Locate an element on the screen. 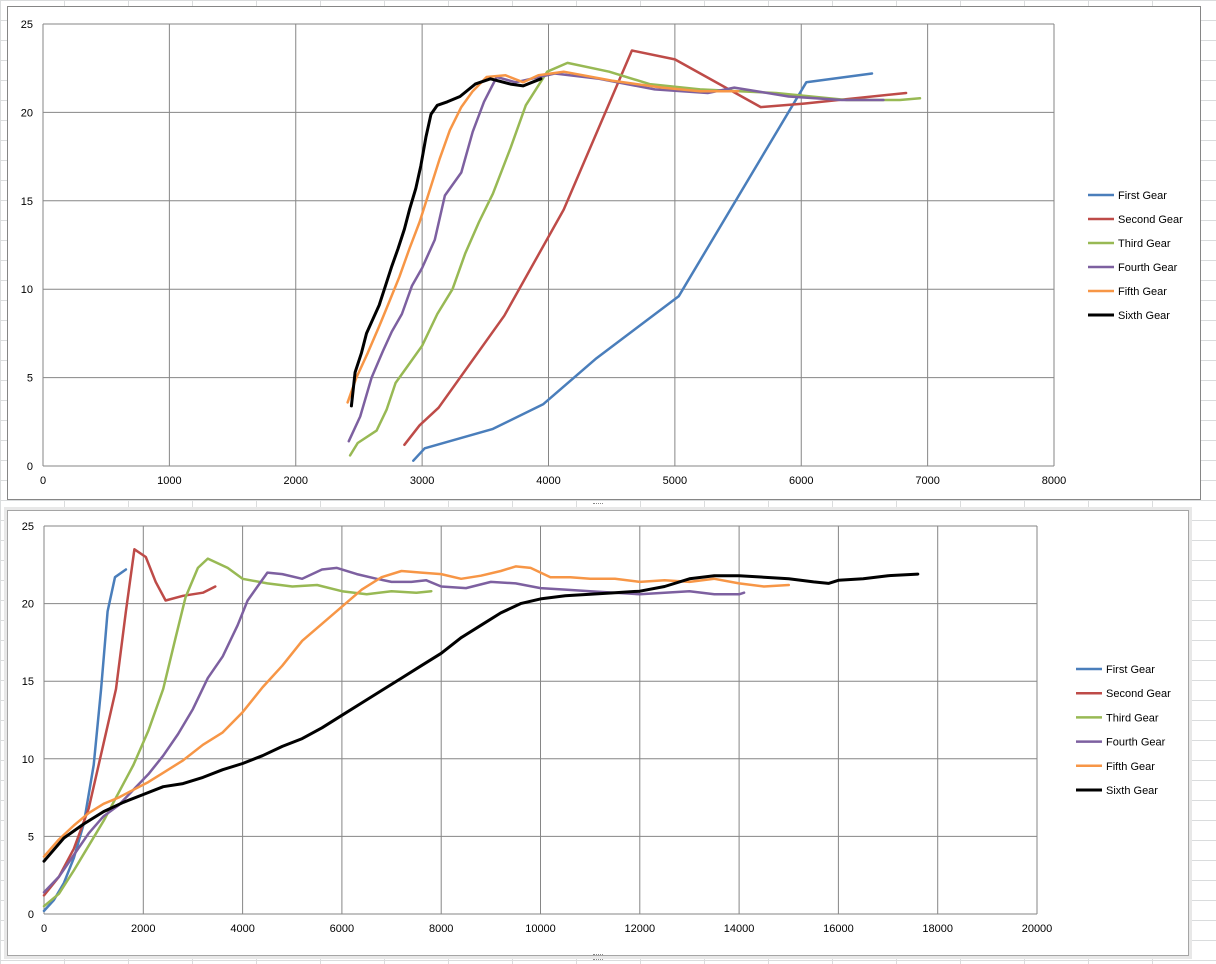  x-tick-label: 7000 is located at coordinates (927, 481).